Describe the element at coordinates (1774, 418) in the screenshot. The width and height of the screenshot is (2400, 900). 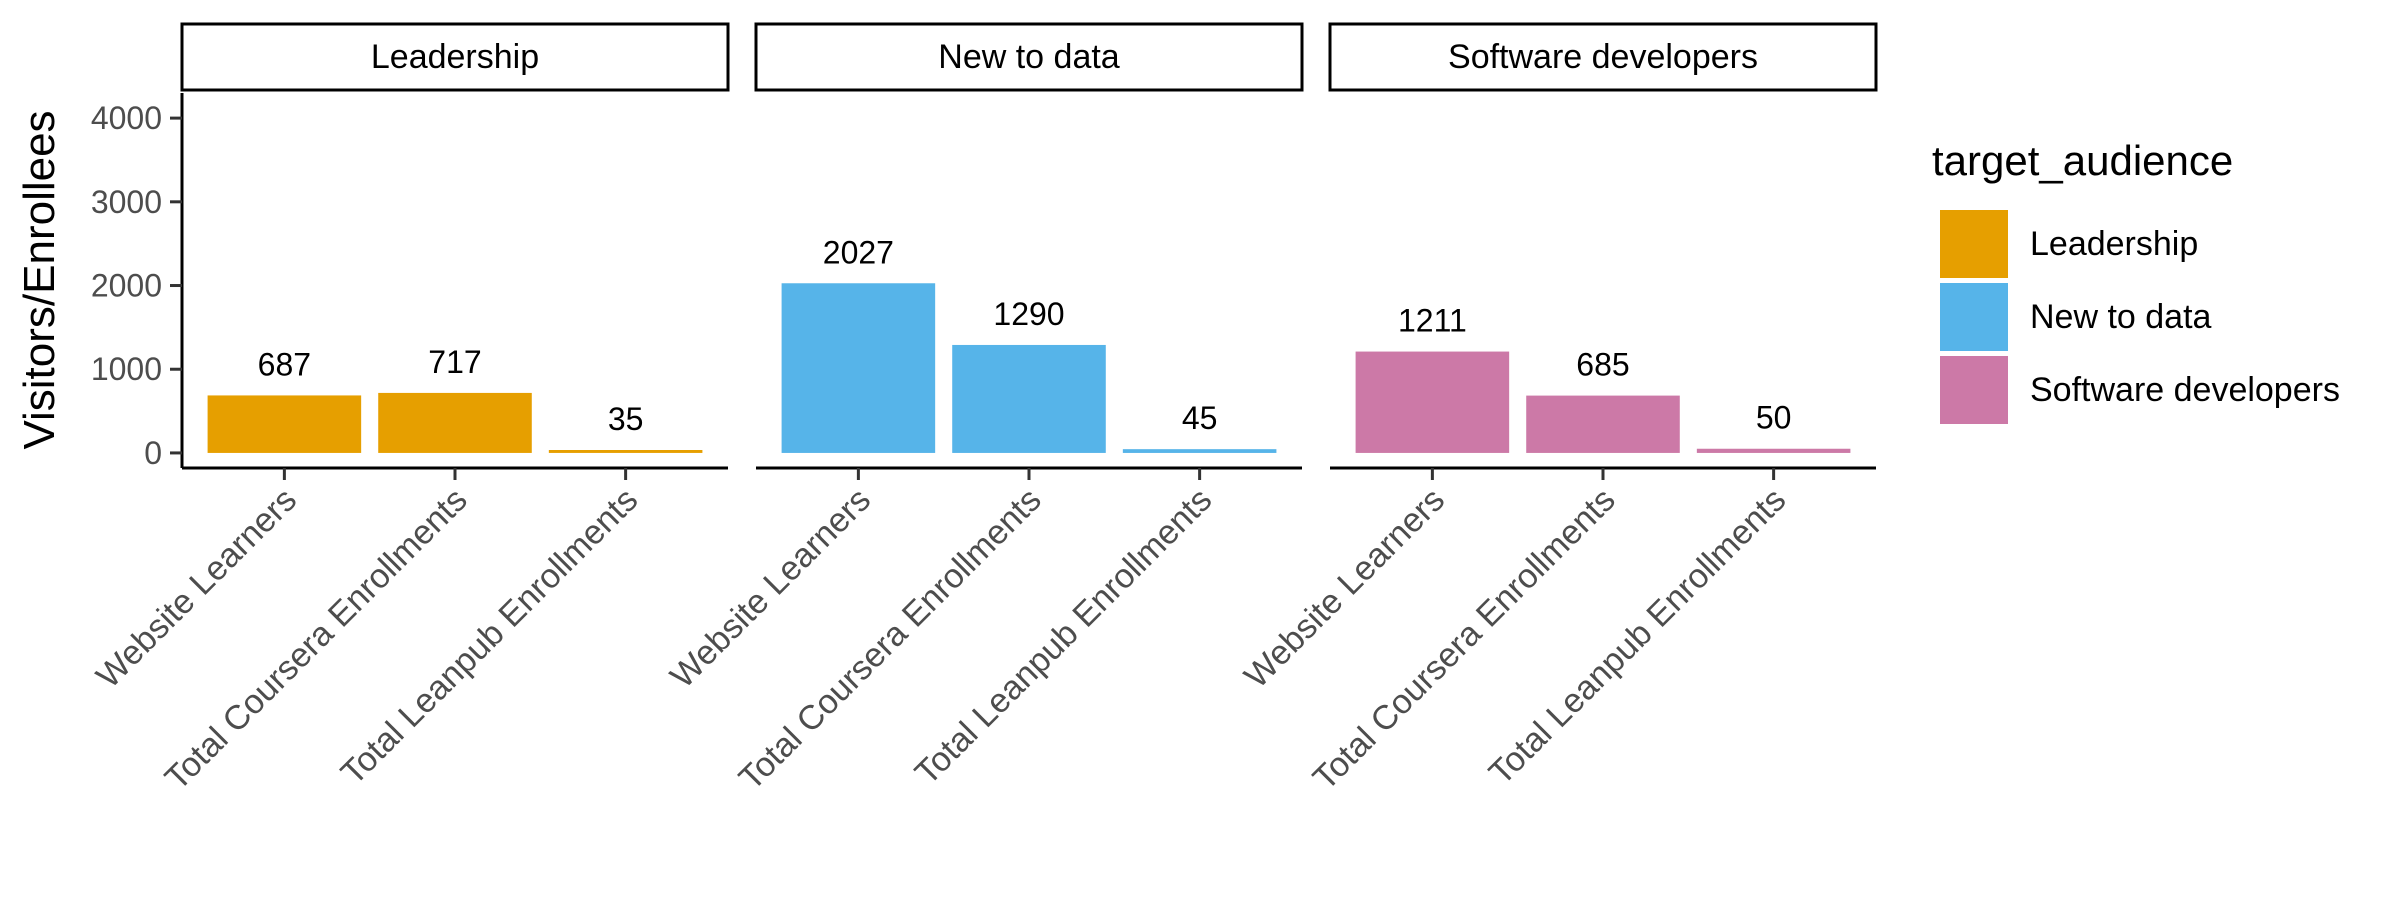
I see `bar-value-label: 50` at that location.